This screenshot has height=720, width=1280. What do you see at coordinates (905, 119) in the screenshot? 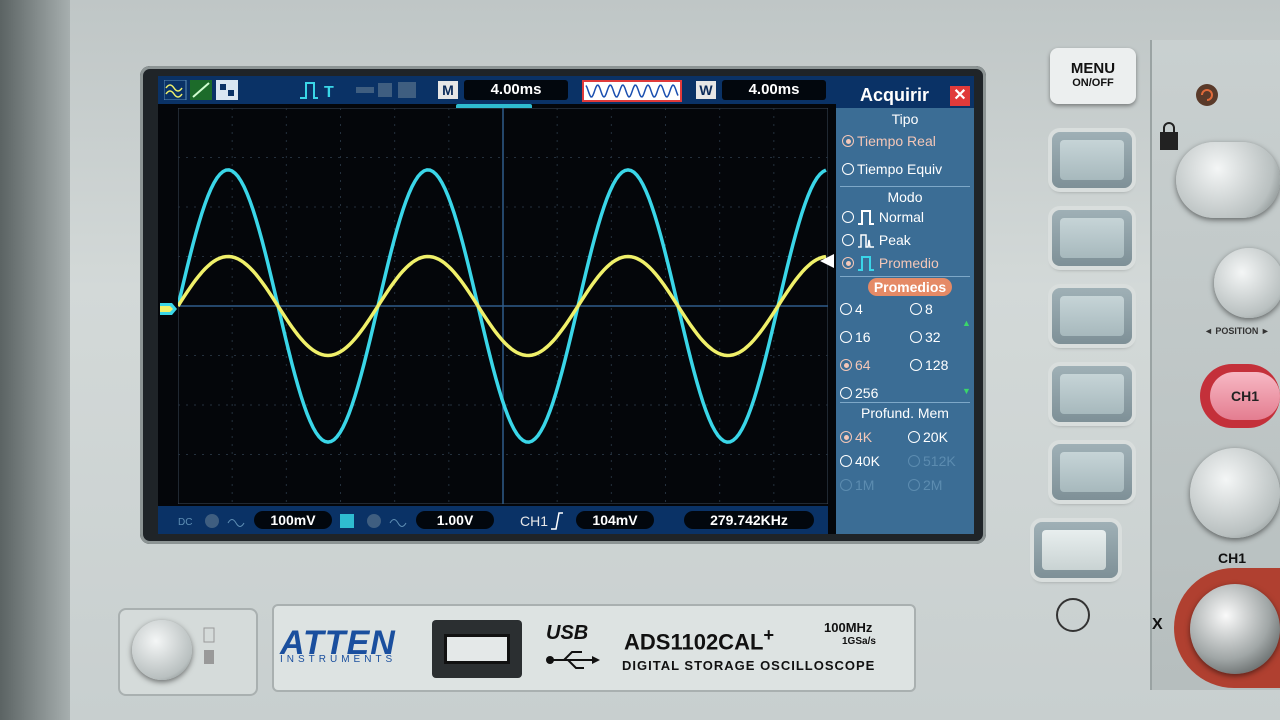
I see `tipo-header: Tipo` at bounding box center [905, 119].